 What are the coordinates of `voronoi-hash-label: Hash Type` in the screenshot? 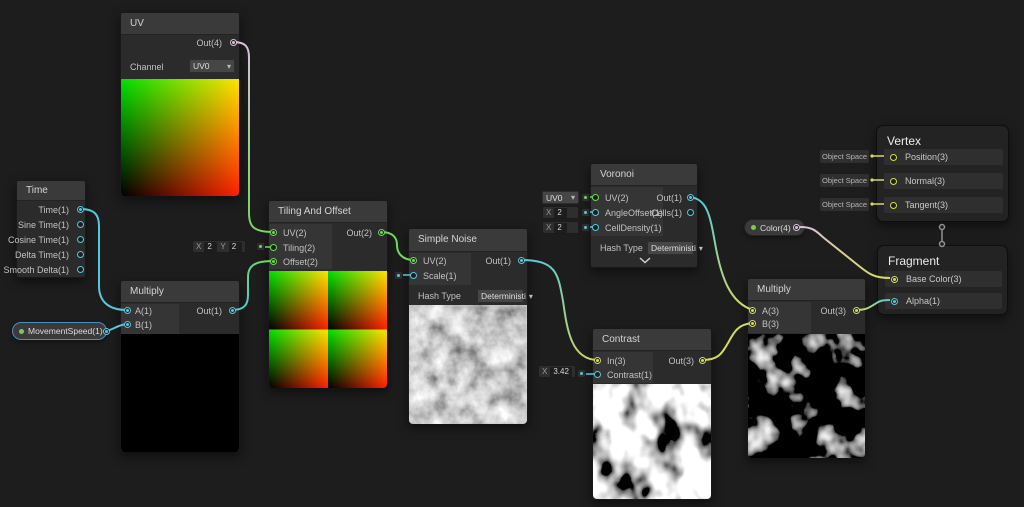 It's located at (621, 248).